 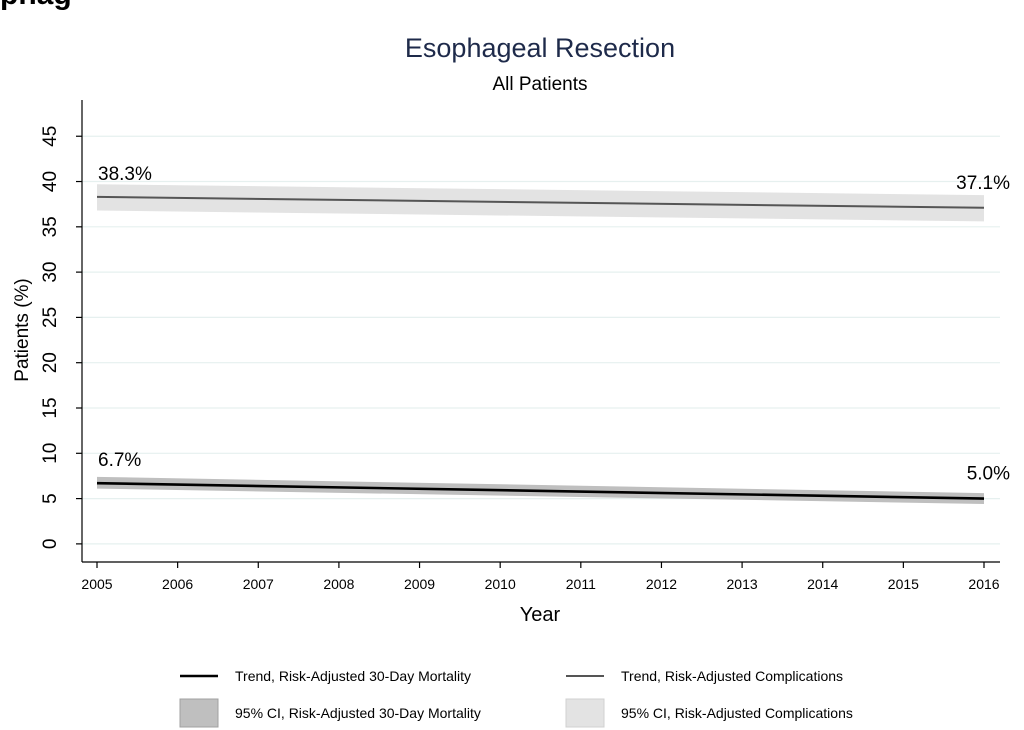 What do you see at coordinates (50, 362) in the screenshot?
I see `y-tick-label: 20` at bounding box center [50, 362].